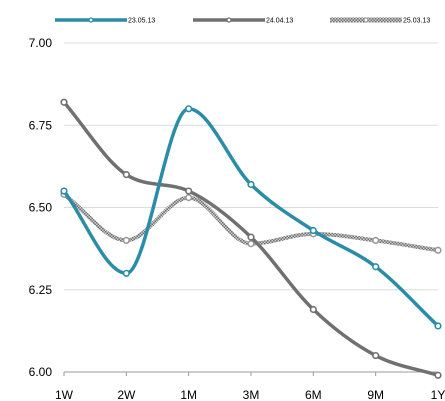 The width and height of the screenshot is (445, 401). Describe the element at coordinates (41, 290) in the screenshot. I see `y-tick-label: 6.25` at that location.